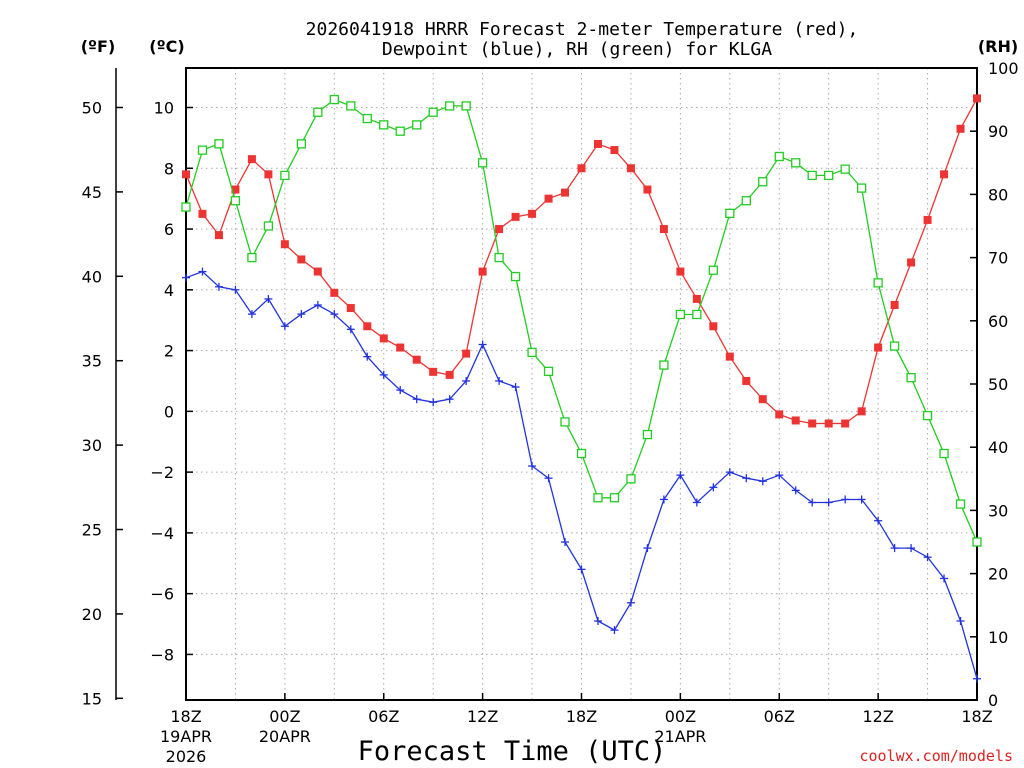 This screenshot has height=768, width=1024. Describe the element at coordinates (92, 614) in the screenshot. I see `fahrenheit-tick-label: 20` at that location.